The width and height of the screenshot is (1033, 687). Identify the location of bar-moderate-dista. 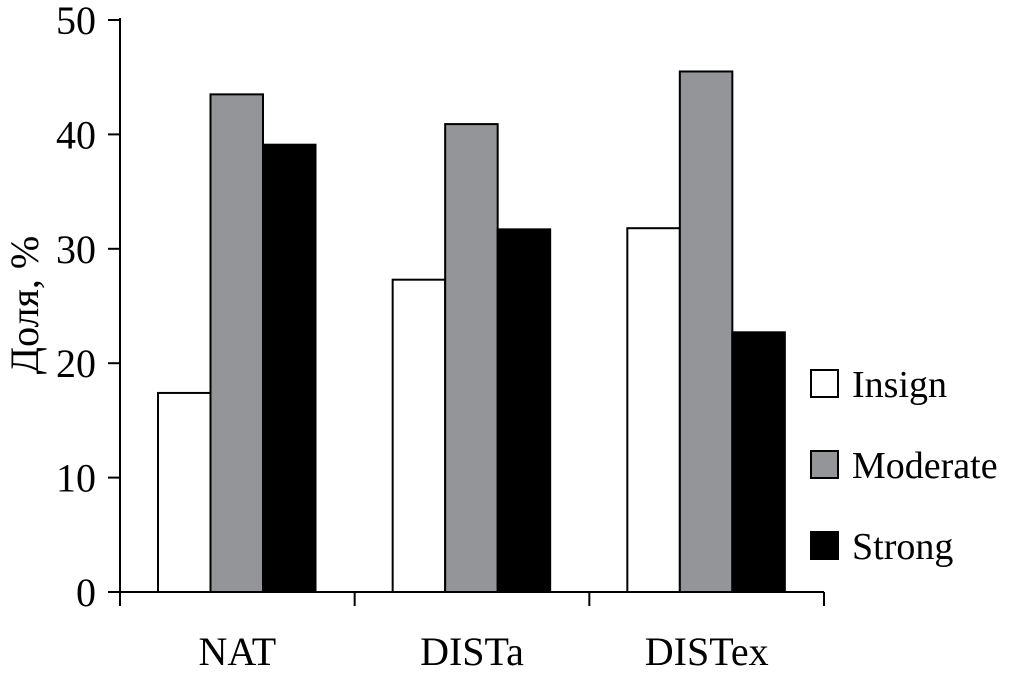
(471, 358).